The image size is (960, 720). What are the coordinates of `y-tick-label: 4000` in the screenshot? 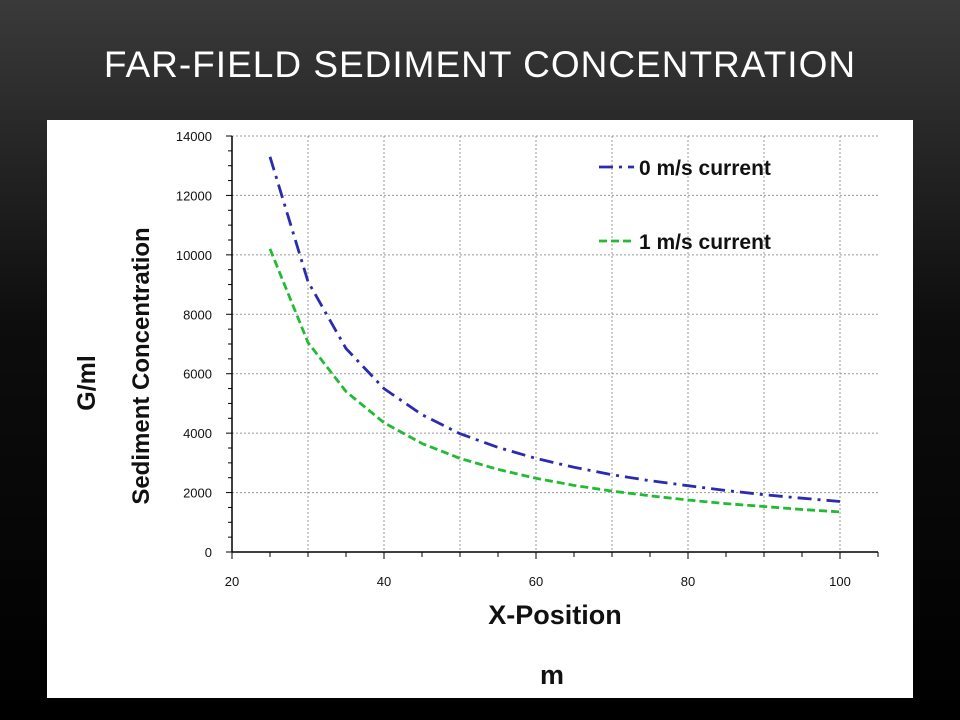 It's located at (197, 433).